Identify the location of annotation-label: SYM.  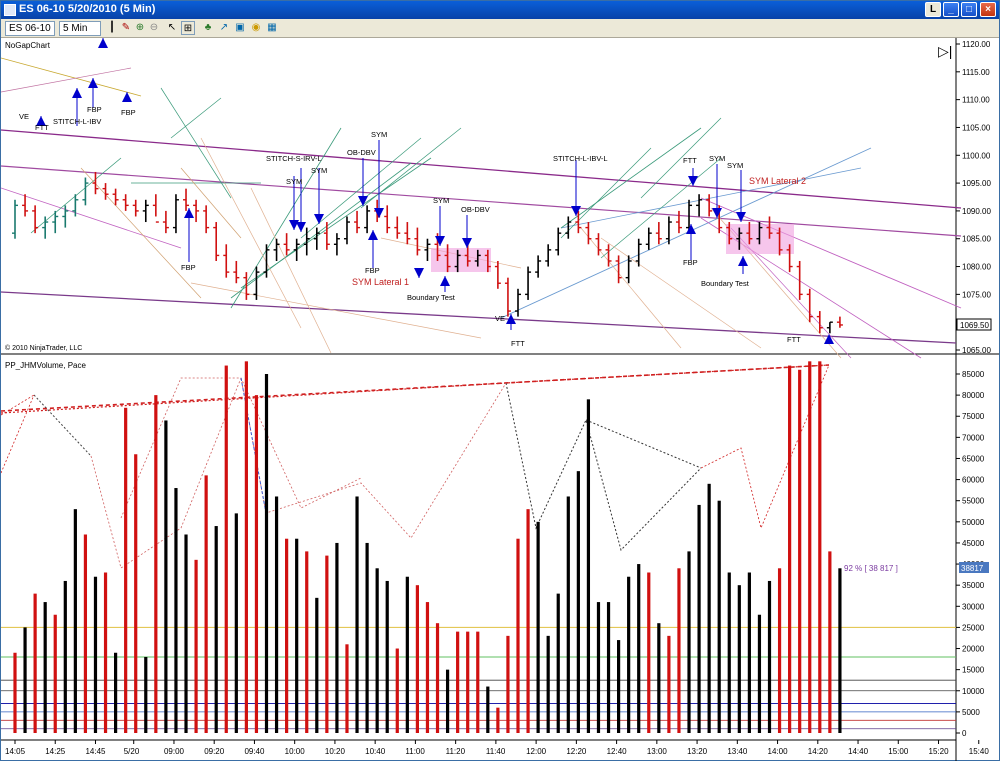
(294, 181).